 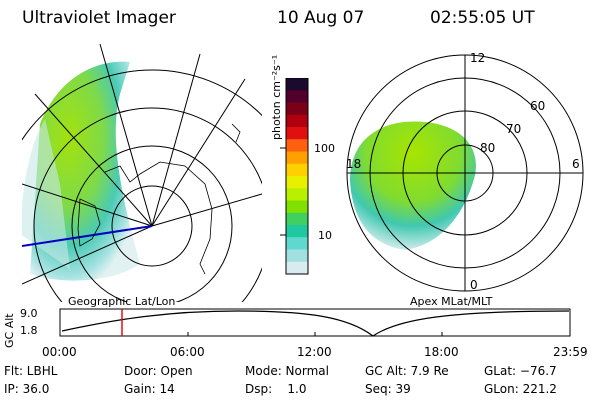 What do you see at coordinates (325, 235) in the screenshot?
I see `colorbar-tick-10: 10` at bounding box center [325, 235].